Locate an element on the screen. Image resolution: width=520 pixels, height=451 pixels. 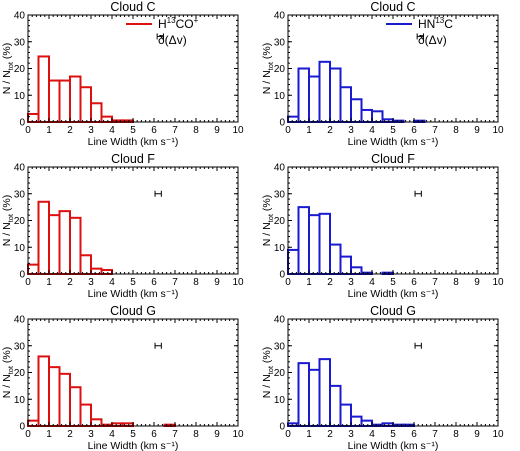
chart-title: Cloud G is located at coordinates (393, 311).